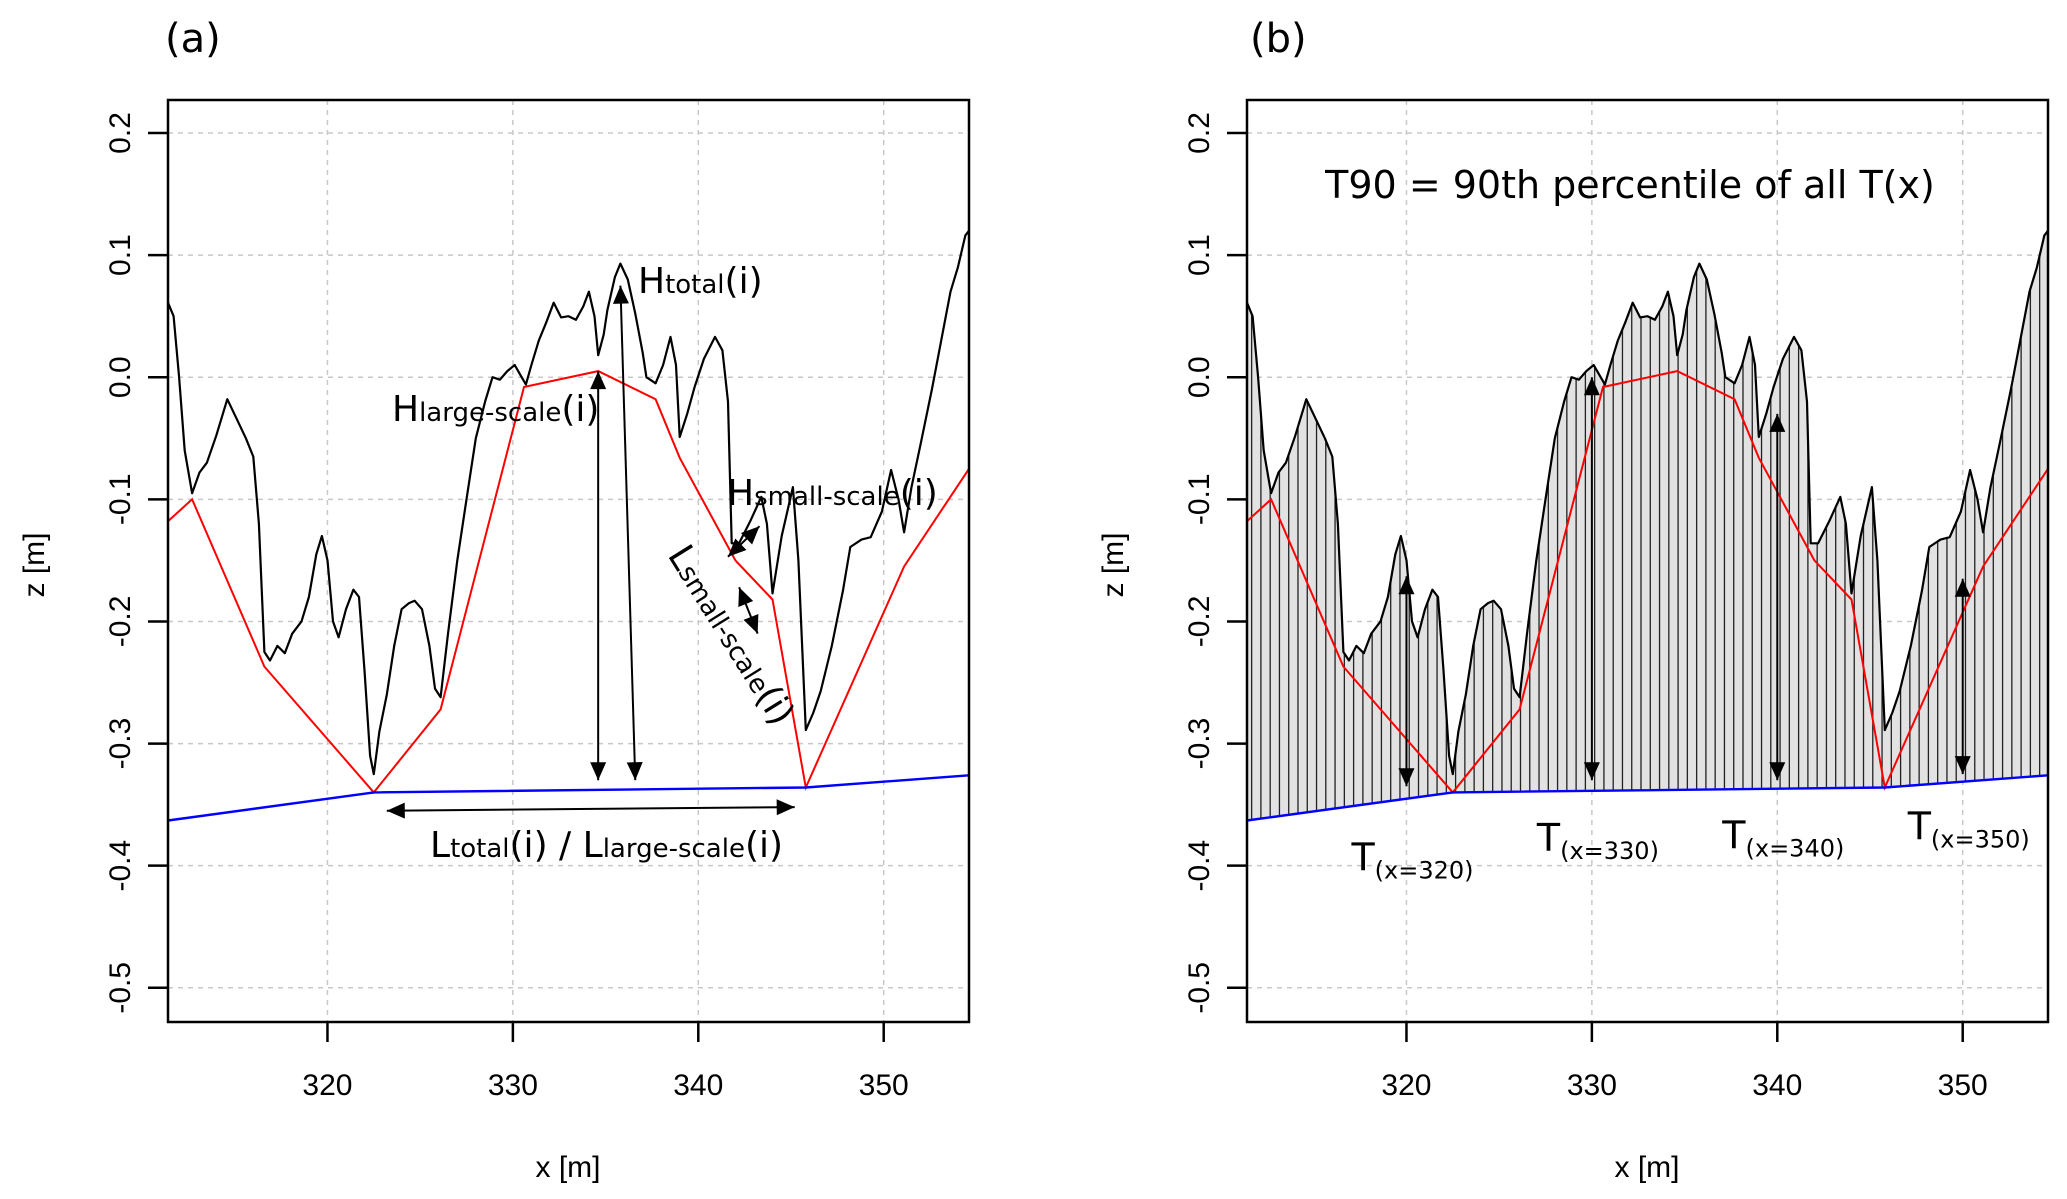 The width and height of the screenshot is (2067, 1199). I want to click on arrow-t-x340-head-end, so click(1777, 771).